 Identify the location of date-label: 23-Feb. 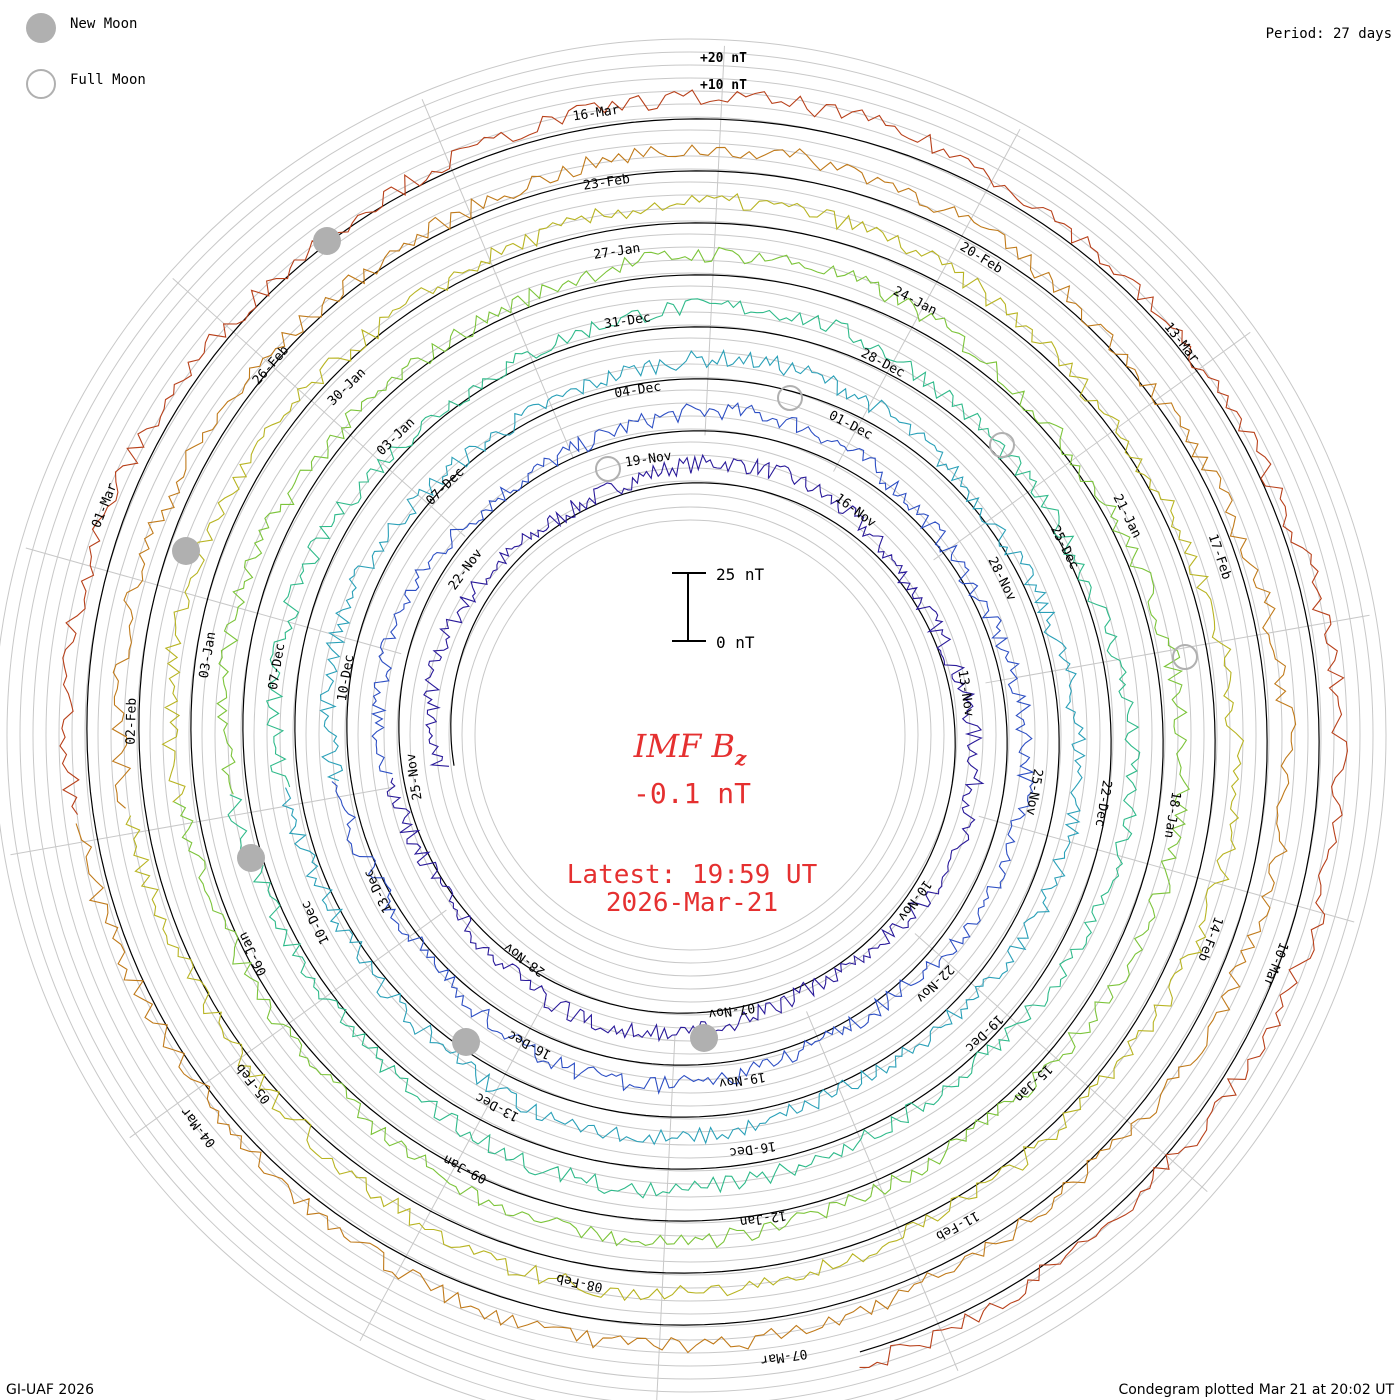
(606, 183).